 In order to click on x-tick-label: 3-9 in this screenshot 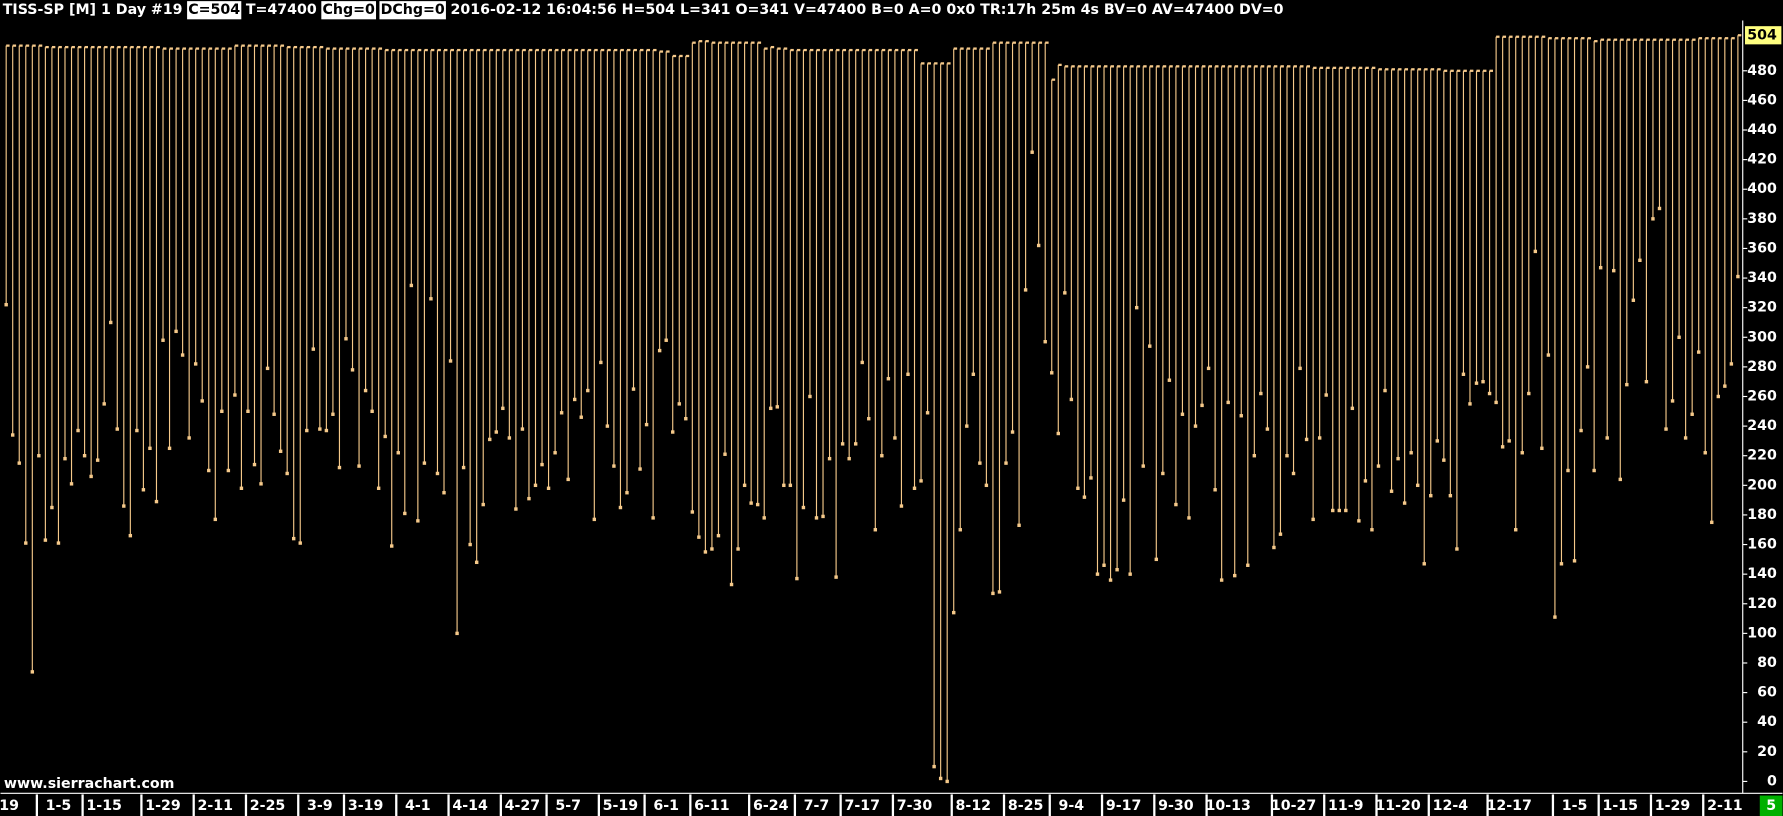, I will do `click(320, 806)`.